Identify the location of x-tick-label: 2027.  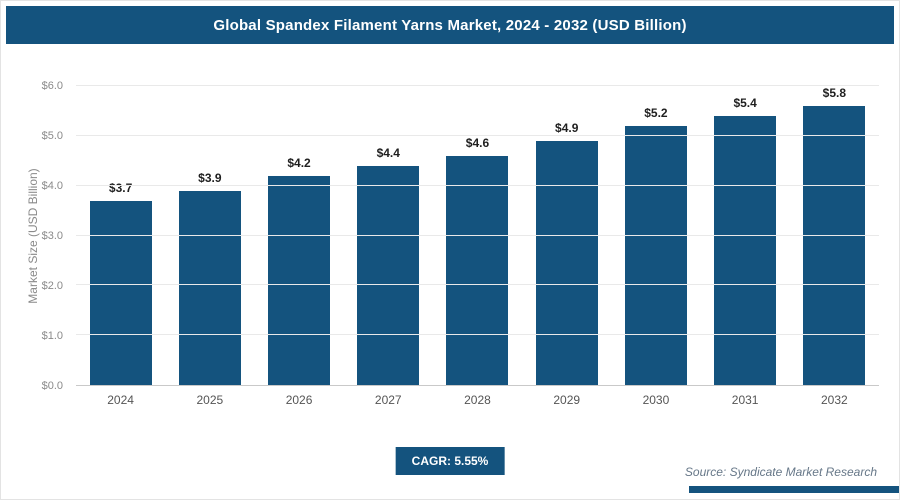
(388, 400).